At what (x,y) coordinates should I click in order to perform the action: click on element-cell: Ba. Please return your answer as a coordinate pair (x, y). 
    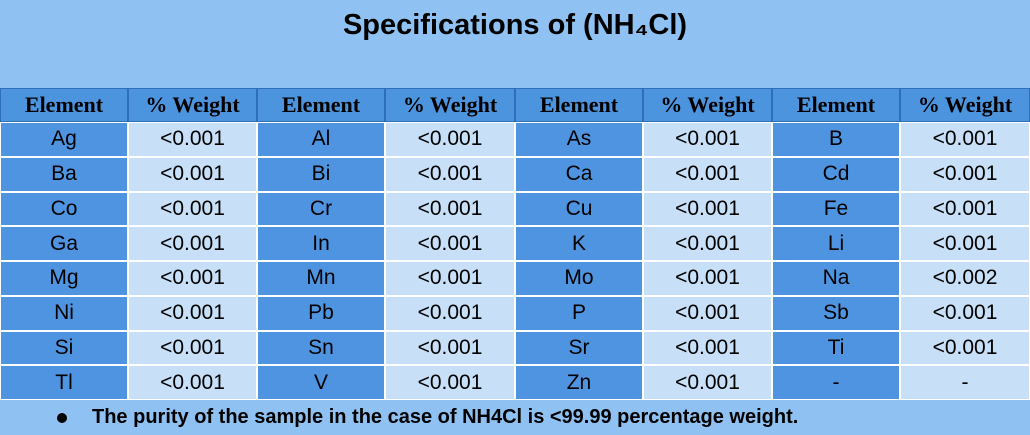
    Looking at the image, I should click on (64, 174).